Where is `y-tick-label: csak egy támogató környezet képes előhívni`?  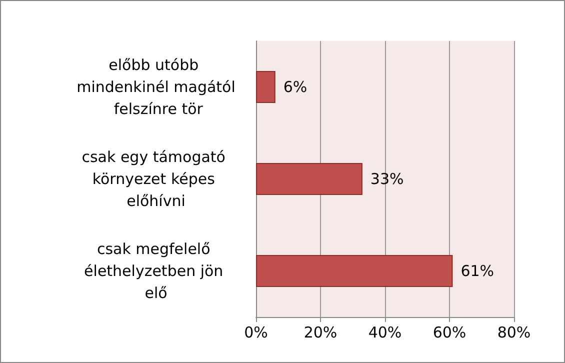
y-tick-label: csak egy támogató környezet képes előhívni is located at coordinates (156, 179).